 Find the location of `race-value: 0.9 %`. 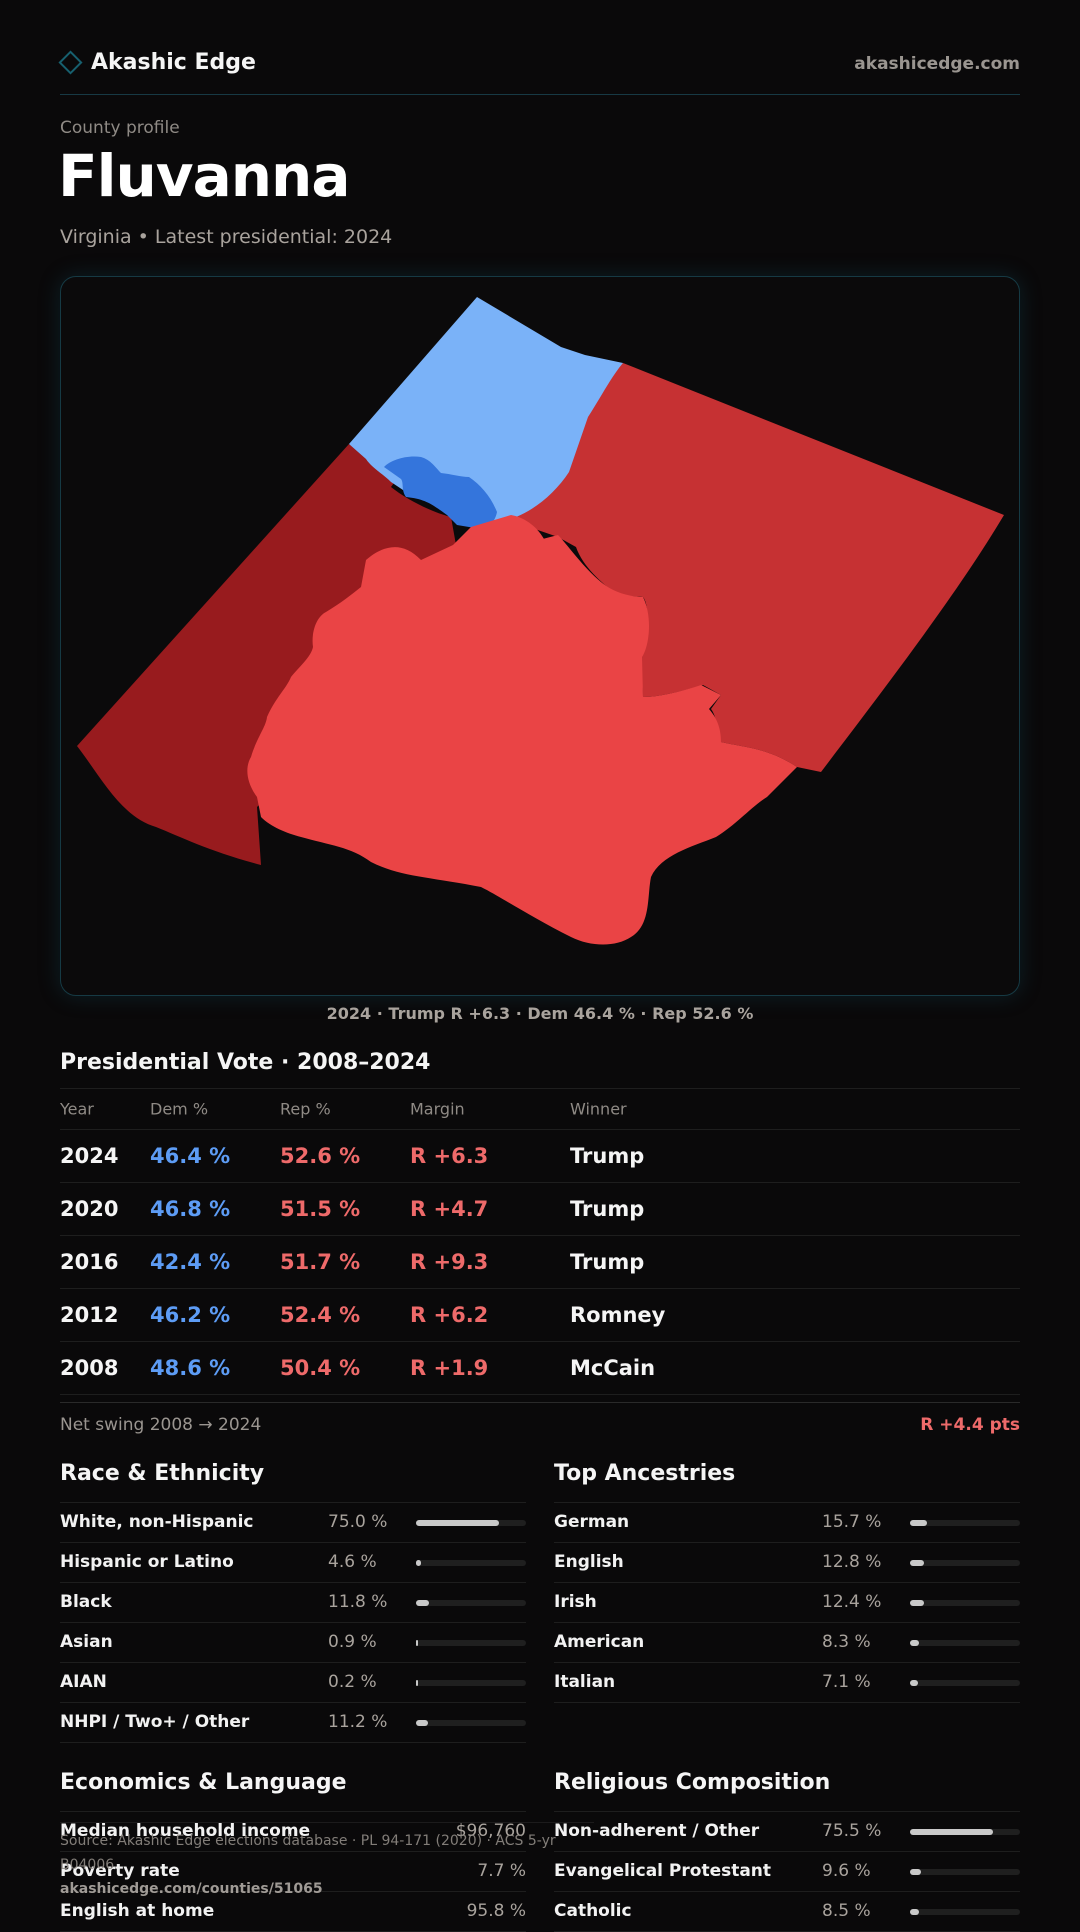

race-value: 0.9 % is located at coordinates (352, 1642).